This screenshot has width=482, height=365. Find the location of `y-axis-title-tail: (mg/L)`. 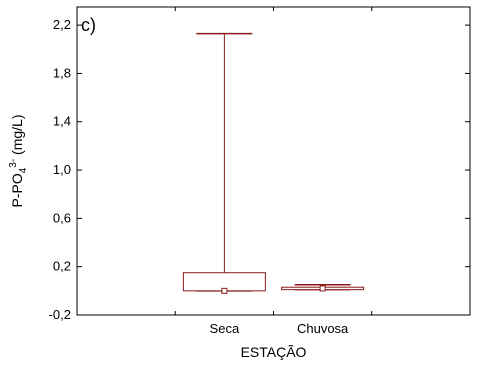

y-axis-title-tail: (mg/L) is located at coordinates (17, 136).